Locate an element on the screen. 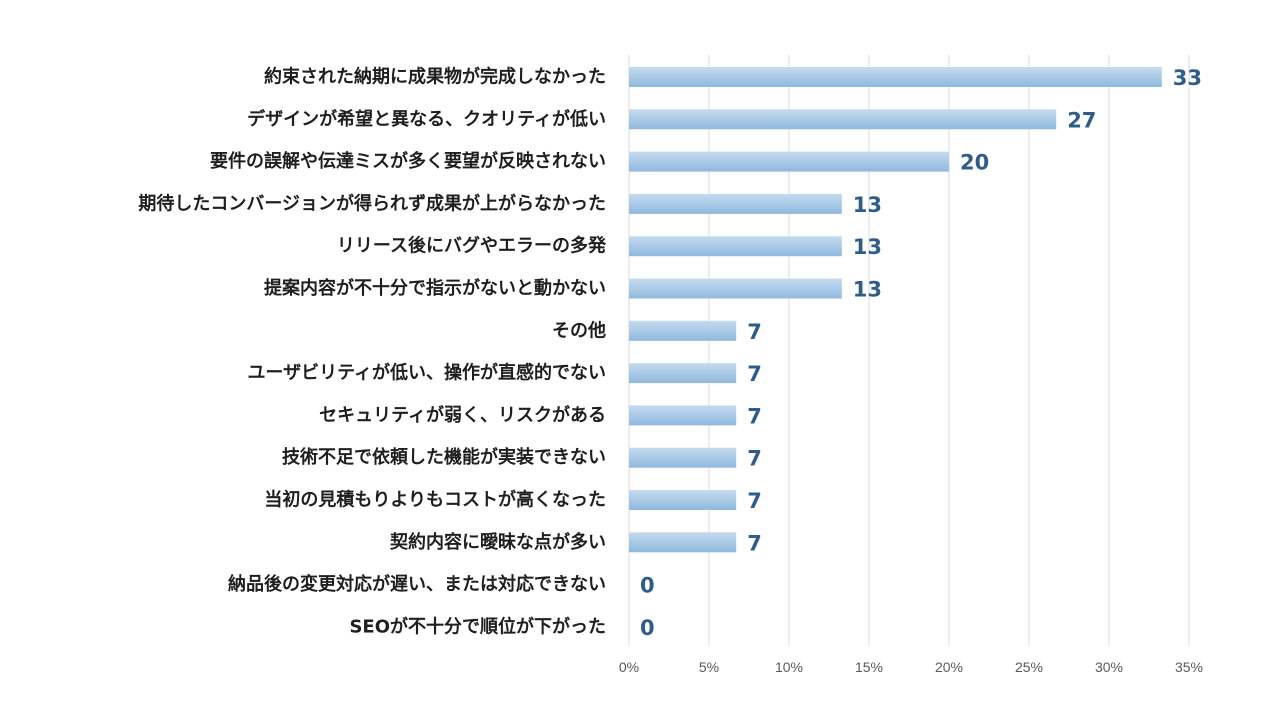 The width and height of the screenshot is (1280, 720). x-tick-label: 25% is located at coordinates (1029, 667).